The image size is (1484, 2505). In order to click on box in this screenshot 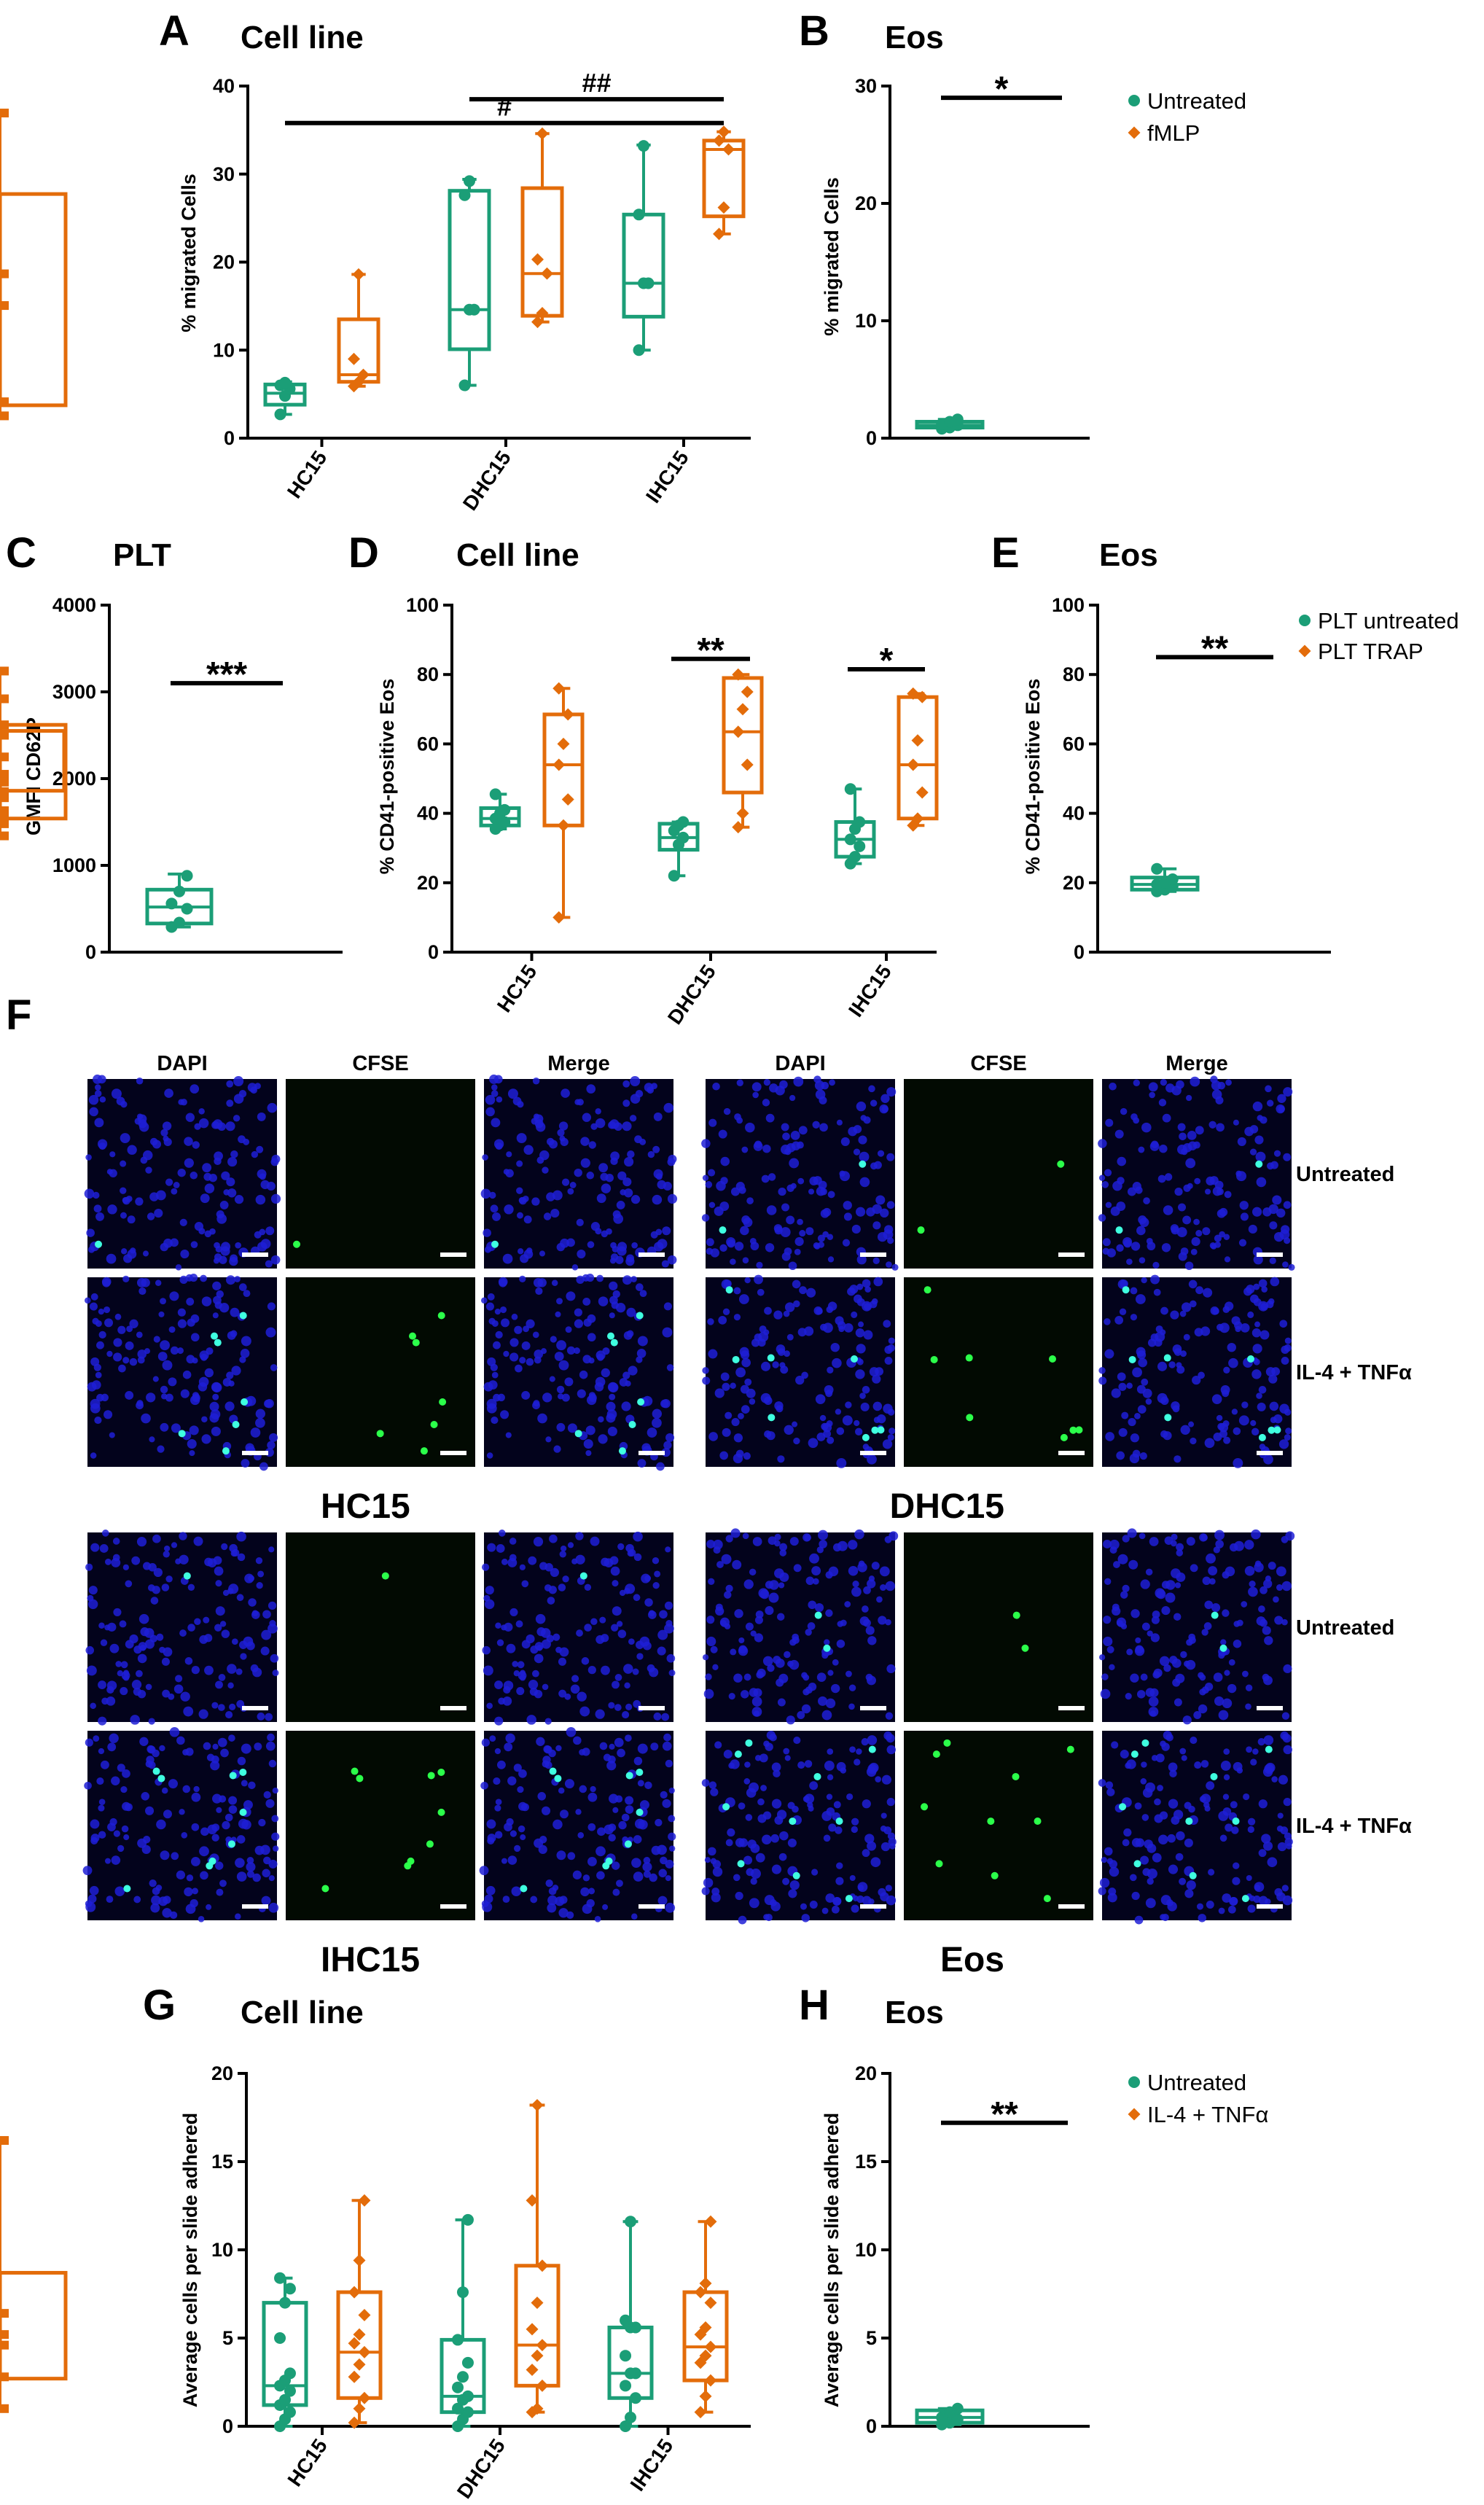, I will do `click(743, 735)`.